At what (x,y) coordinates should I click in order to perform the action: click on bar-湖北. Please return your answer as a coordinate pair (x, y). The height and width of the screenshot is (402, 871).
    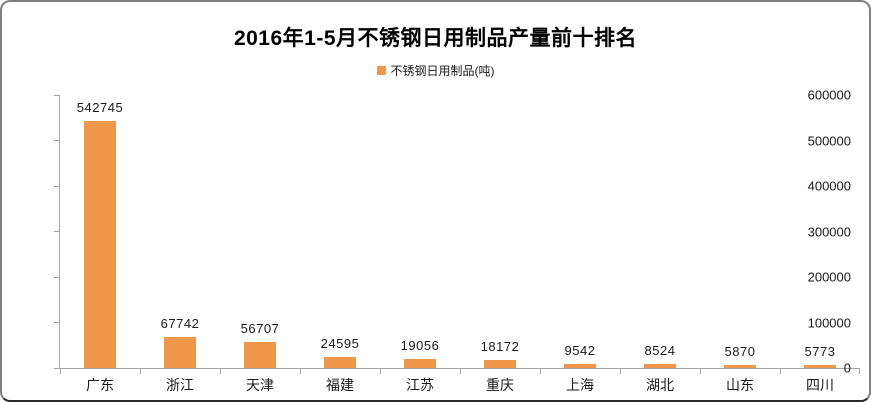
    Looking at the image, I should click on (660, 366).